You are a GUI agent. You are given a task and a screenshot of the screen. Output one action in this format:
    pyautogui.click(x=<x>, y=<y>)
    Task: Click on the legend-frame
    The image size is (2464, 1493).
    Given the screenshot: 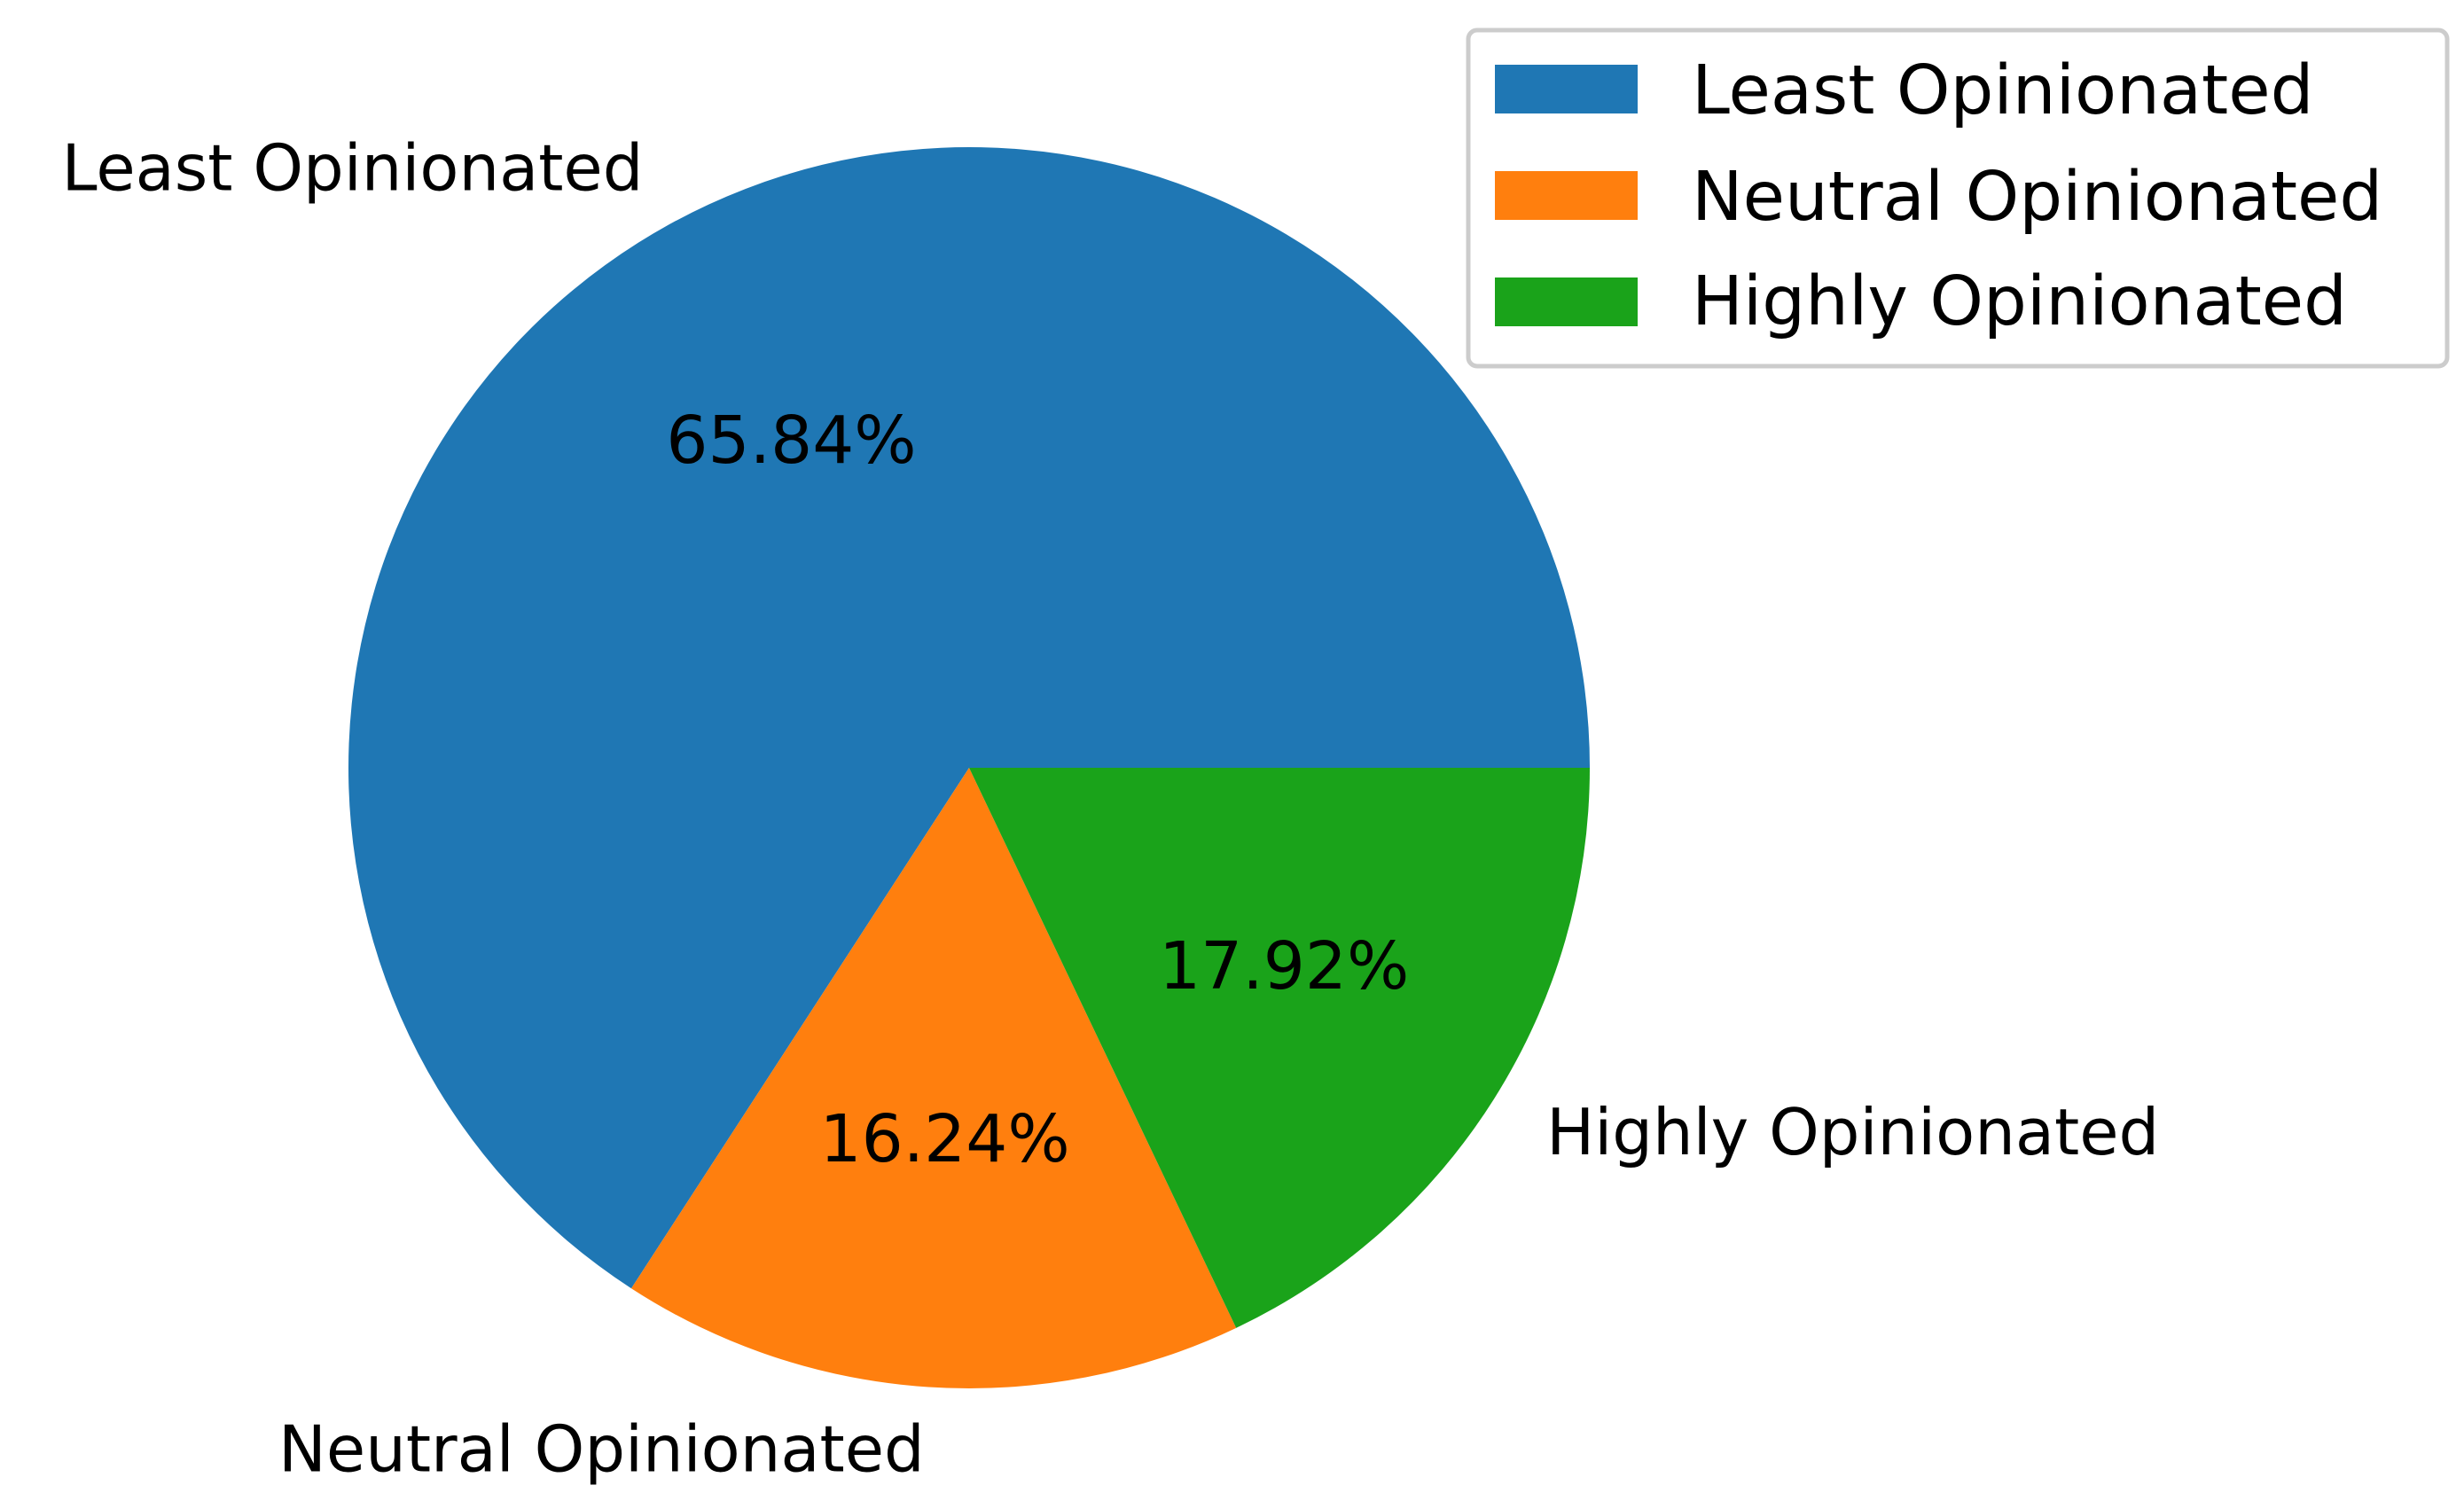 What is the action you would take?
    pyautogui.click(x=1958, y=198)
    